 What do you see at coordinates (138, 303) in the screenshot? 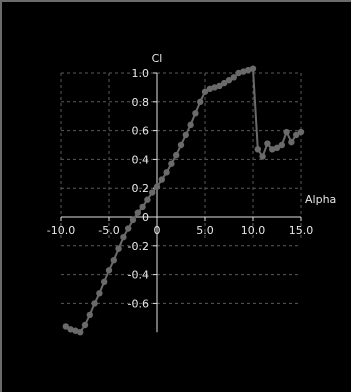
I see `y-tick-label: -0.6` at bounding box center [138, 303].